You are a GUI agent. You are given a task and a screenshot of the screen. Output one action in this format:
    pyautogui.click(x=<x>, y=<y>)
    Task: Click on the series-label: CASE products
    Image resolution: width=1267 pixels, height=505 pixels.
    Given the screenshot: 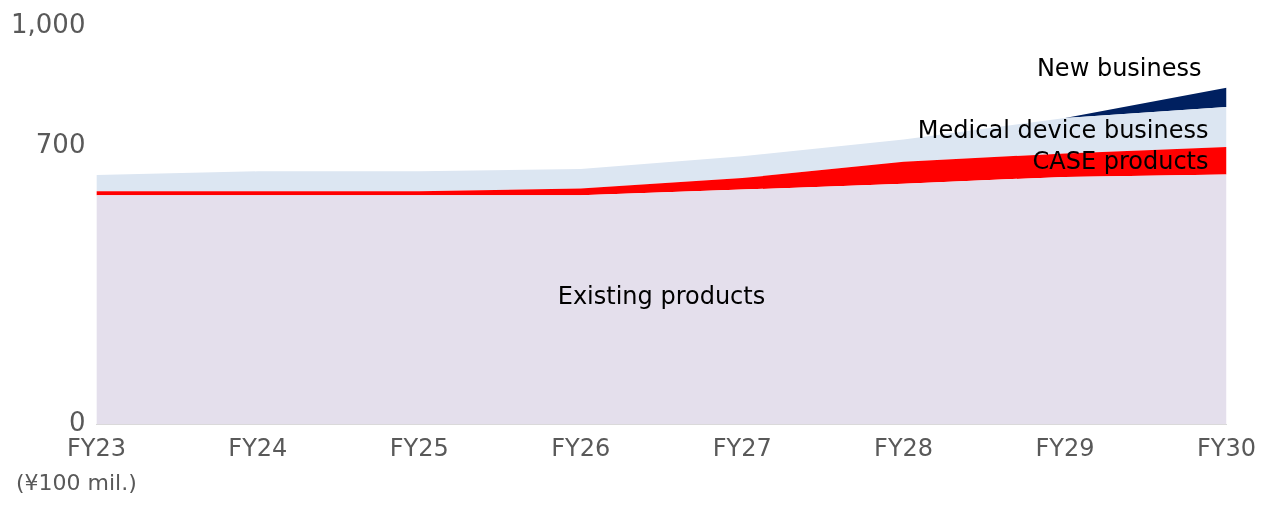 What is the action you would take?
    pyautogui.click(x=1120, y=161)
    